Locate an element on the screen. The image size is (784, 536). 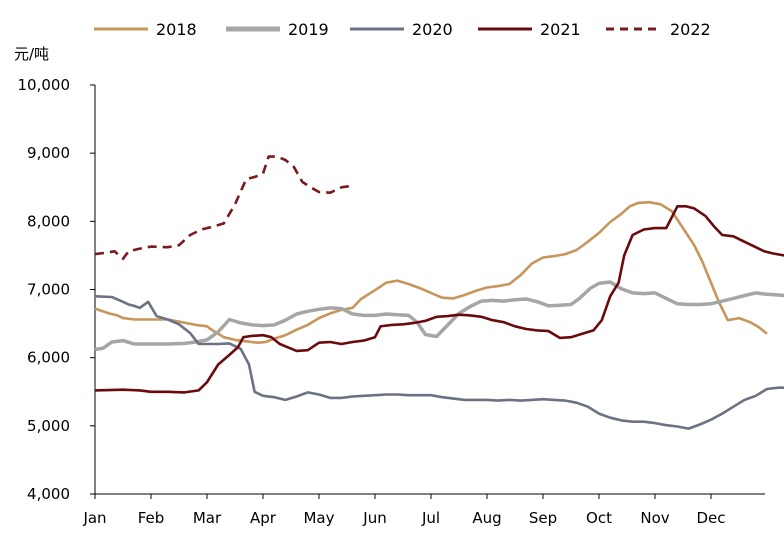
series-line-2022 is located at coordinates (224, 208).